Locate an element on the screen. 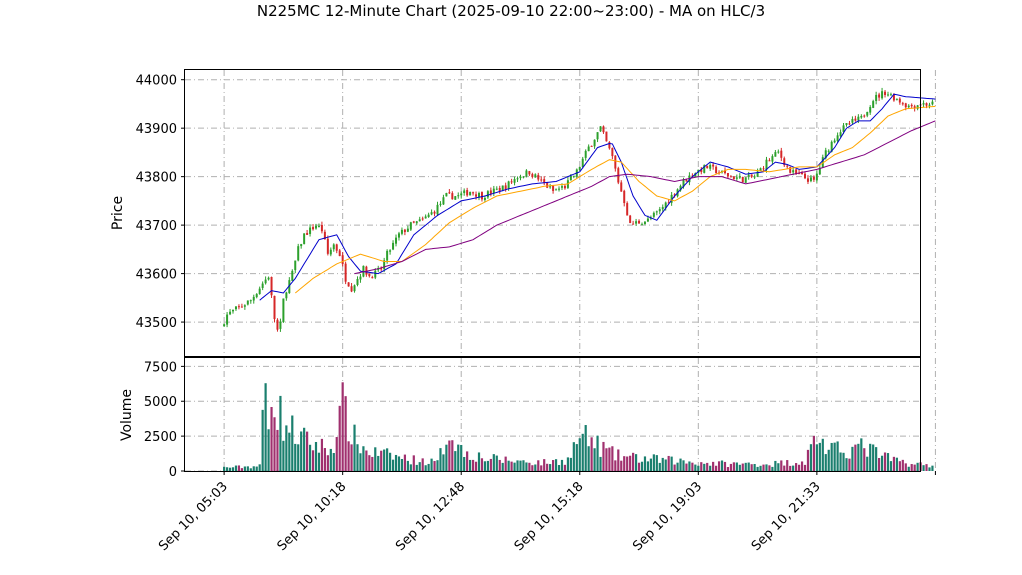 The width and height of the screenshot is (1022, 575). volume-tick-label: 5000 is located at coordinates (160, 402).